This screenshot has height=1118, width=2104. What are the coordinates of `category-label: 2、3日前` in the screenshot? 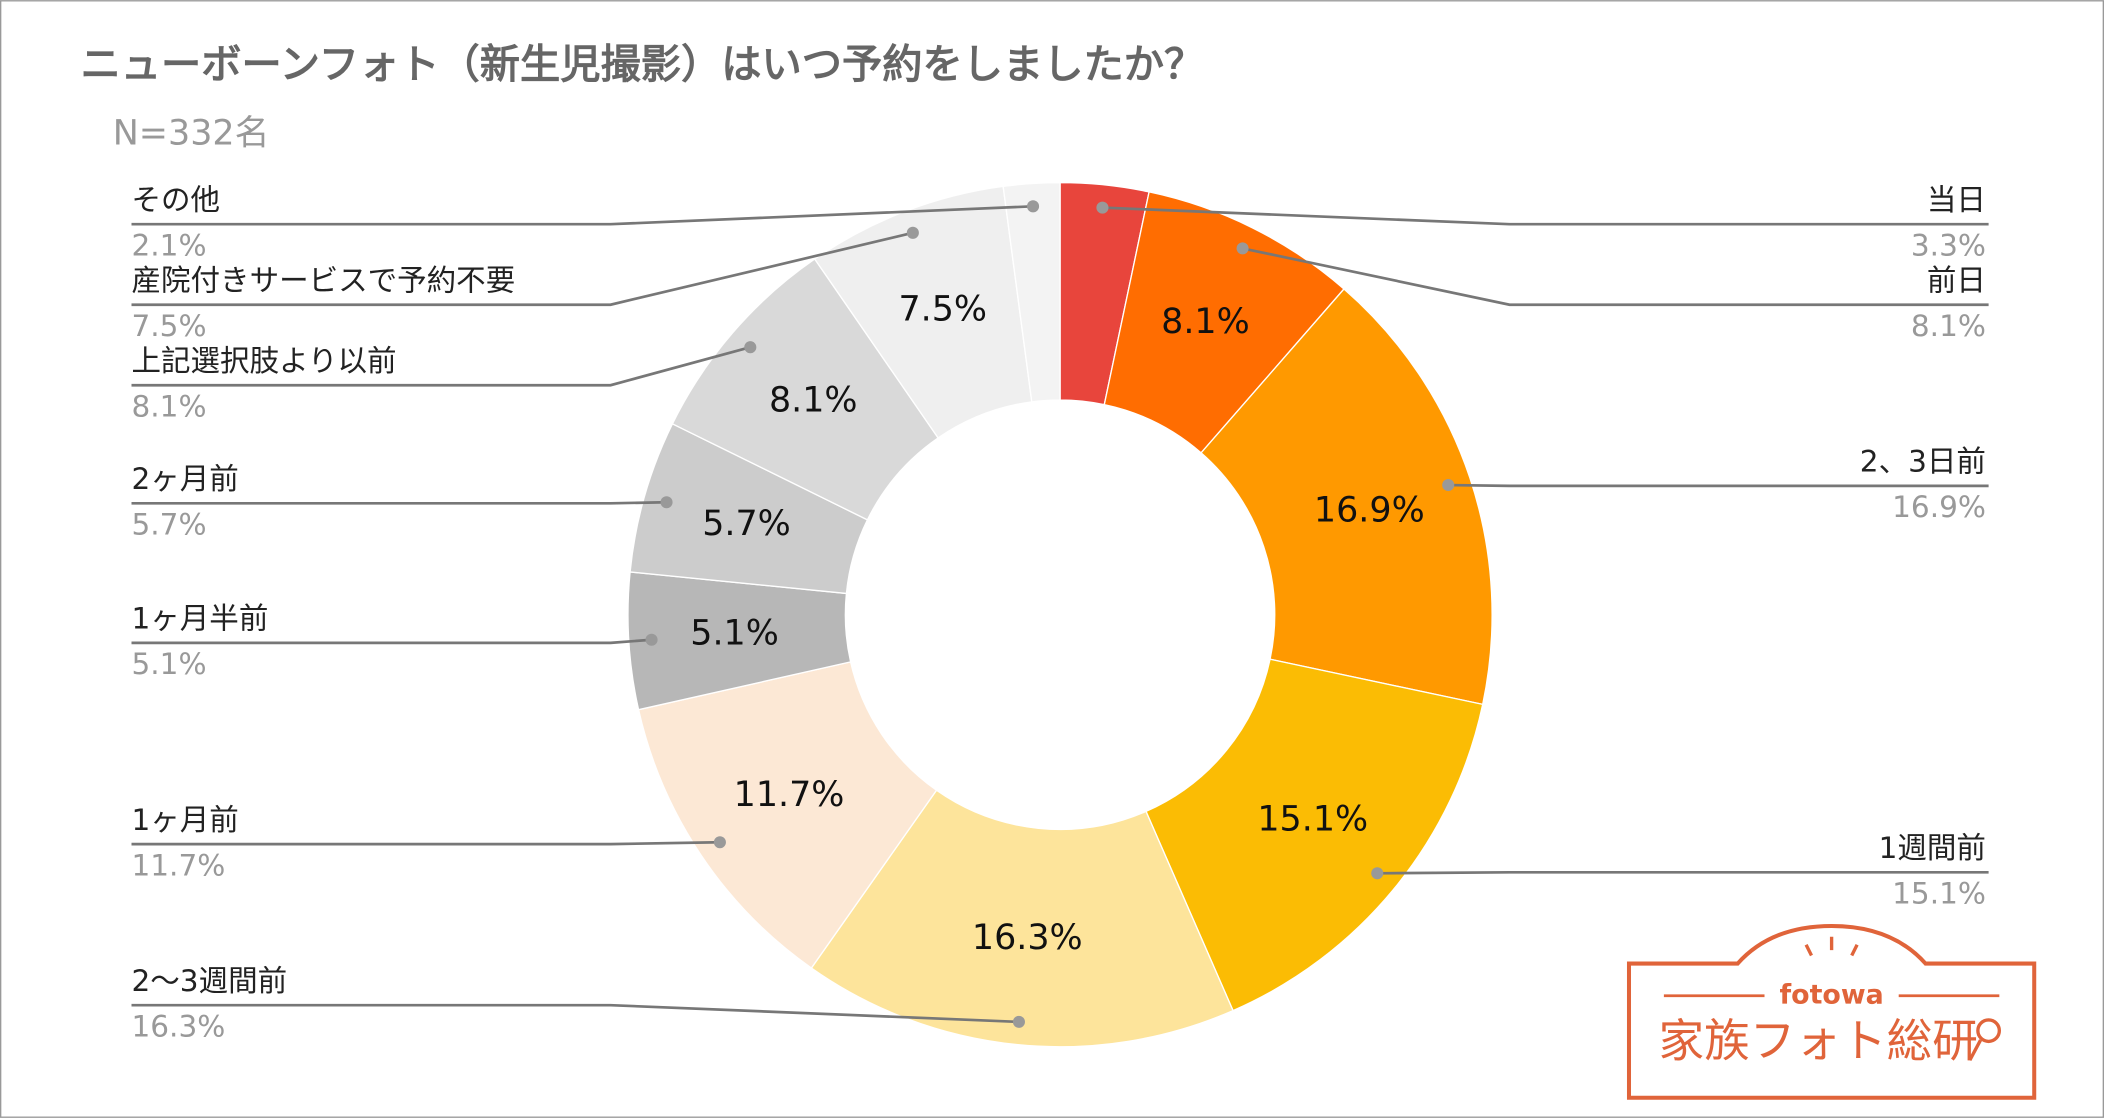 It's located at (1923, 462).